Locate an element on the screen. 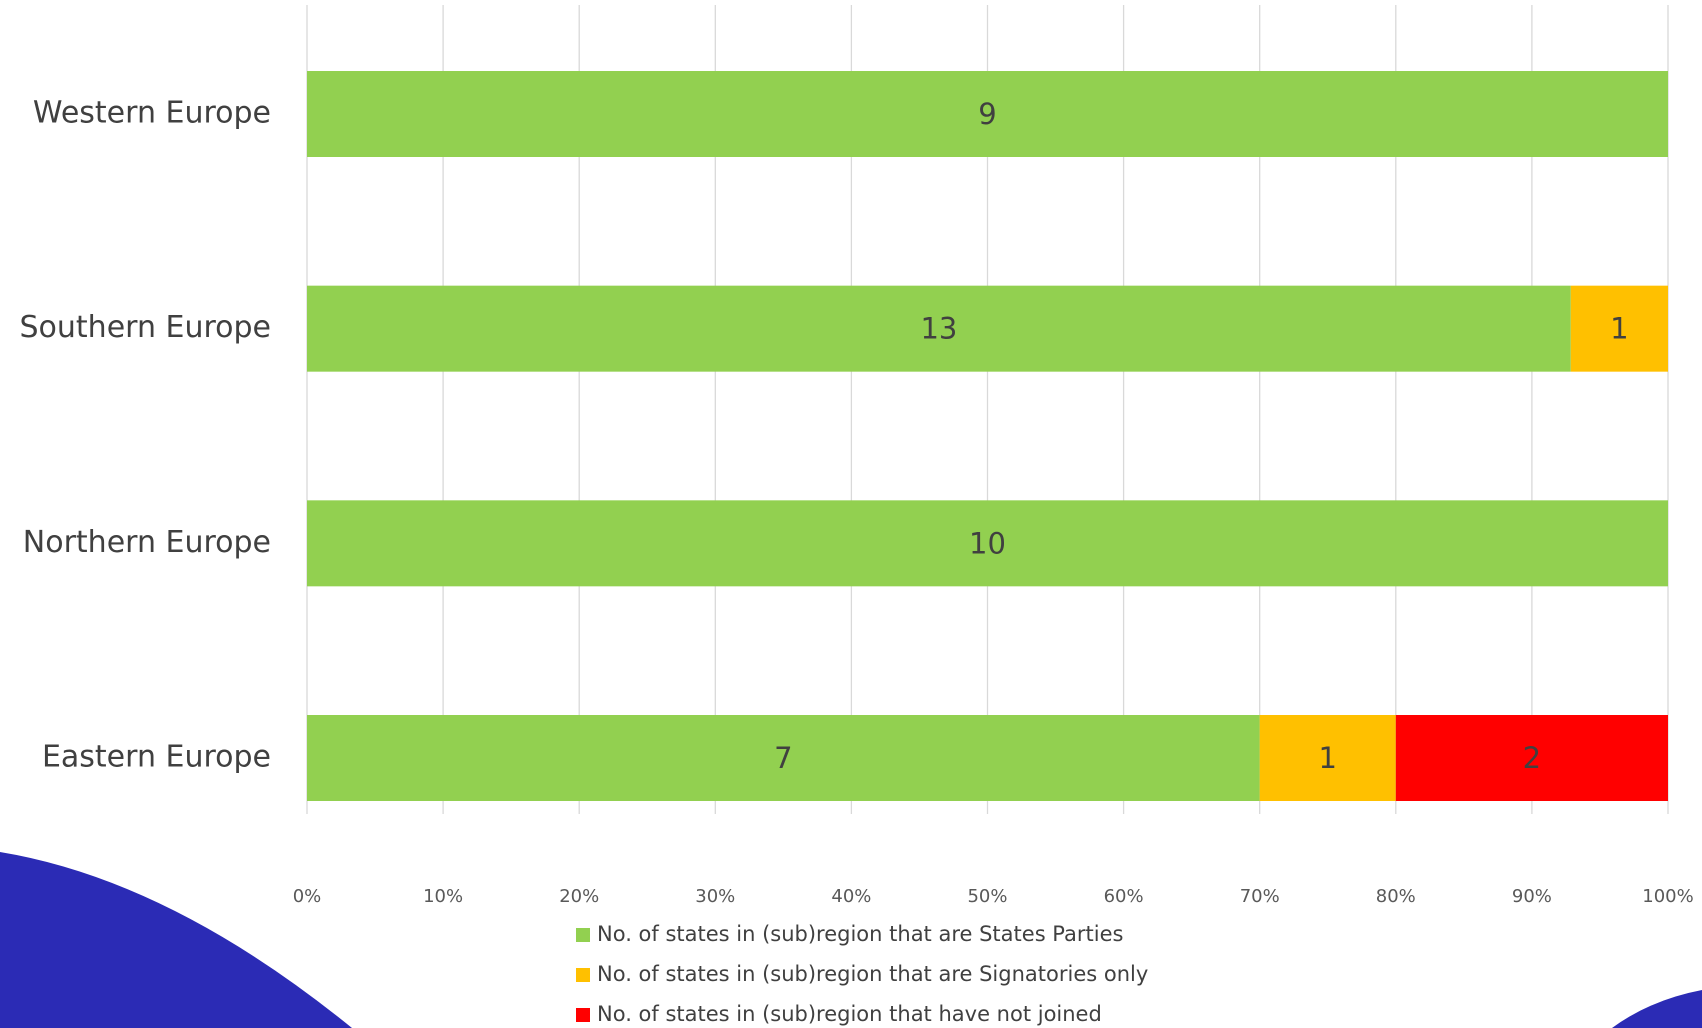 This screenshot has width=1702, height=1028. x-tick-label: 90% is located at coordinates (1532, 896).